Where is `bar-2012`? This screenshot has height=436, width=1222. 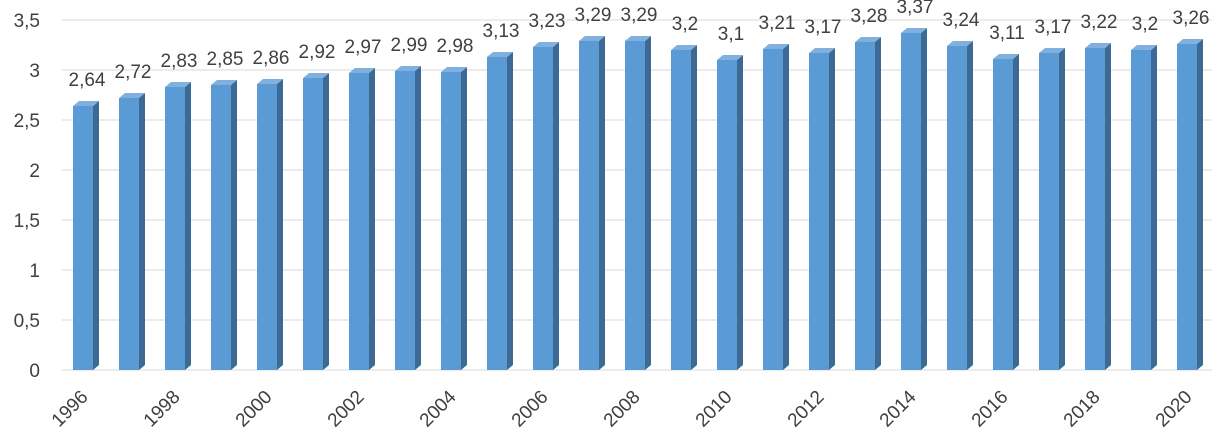 bar-2012 is located at coordinates (822, 209).